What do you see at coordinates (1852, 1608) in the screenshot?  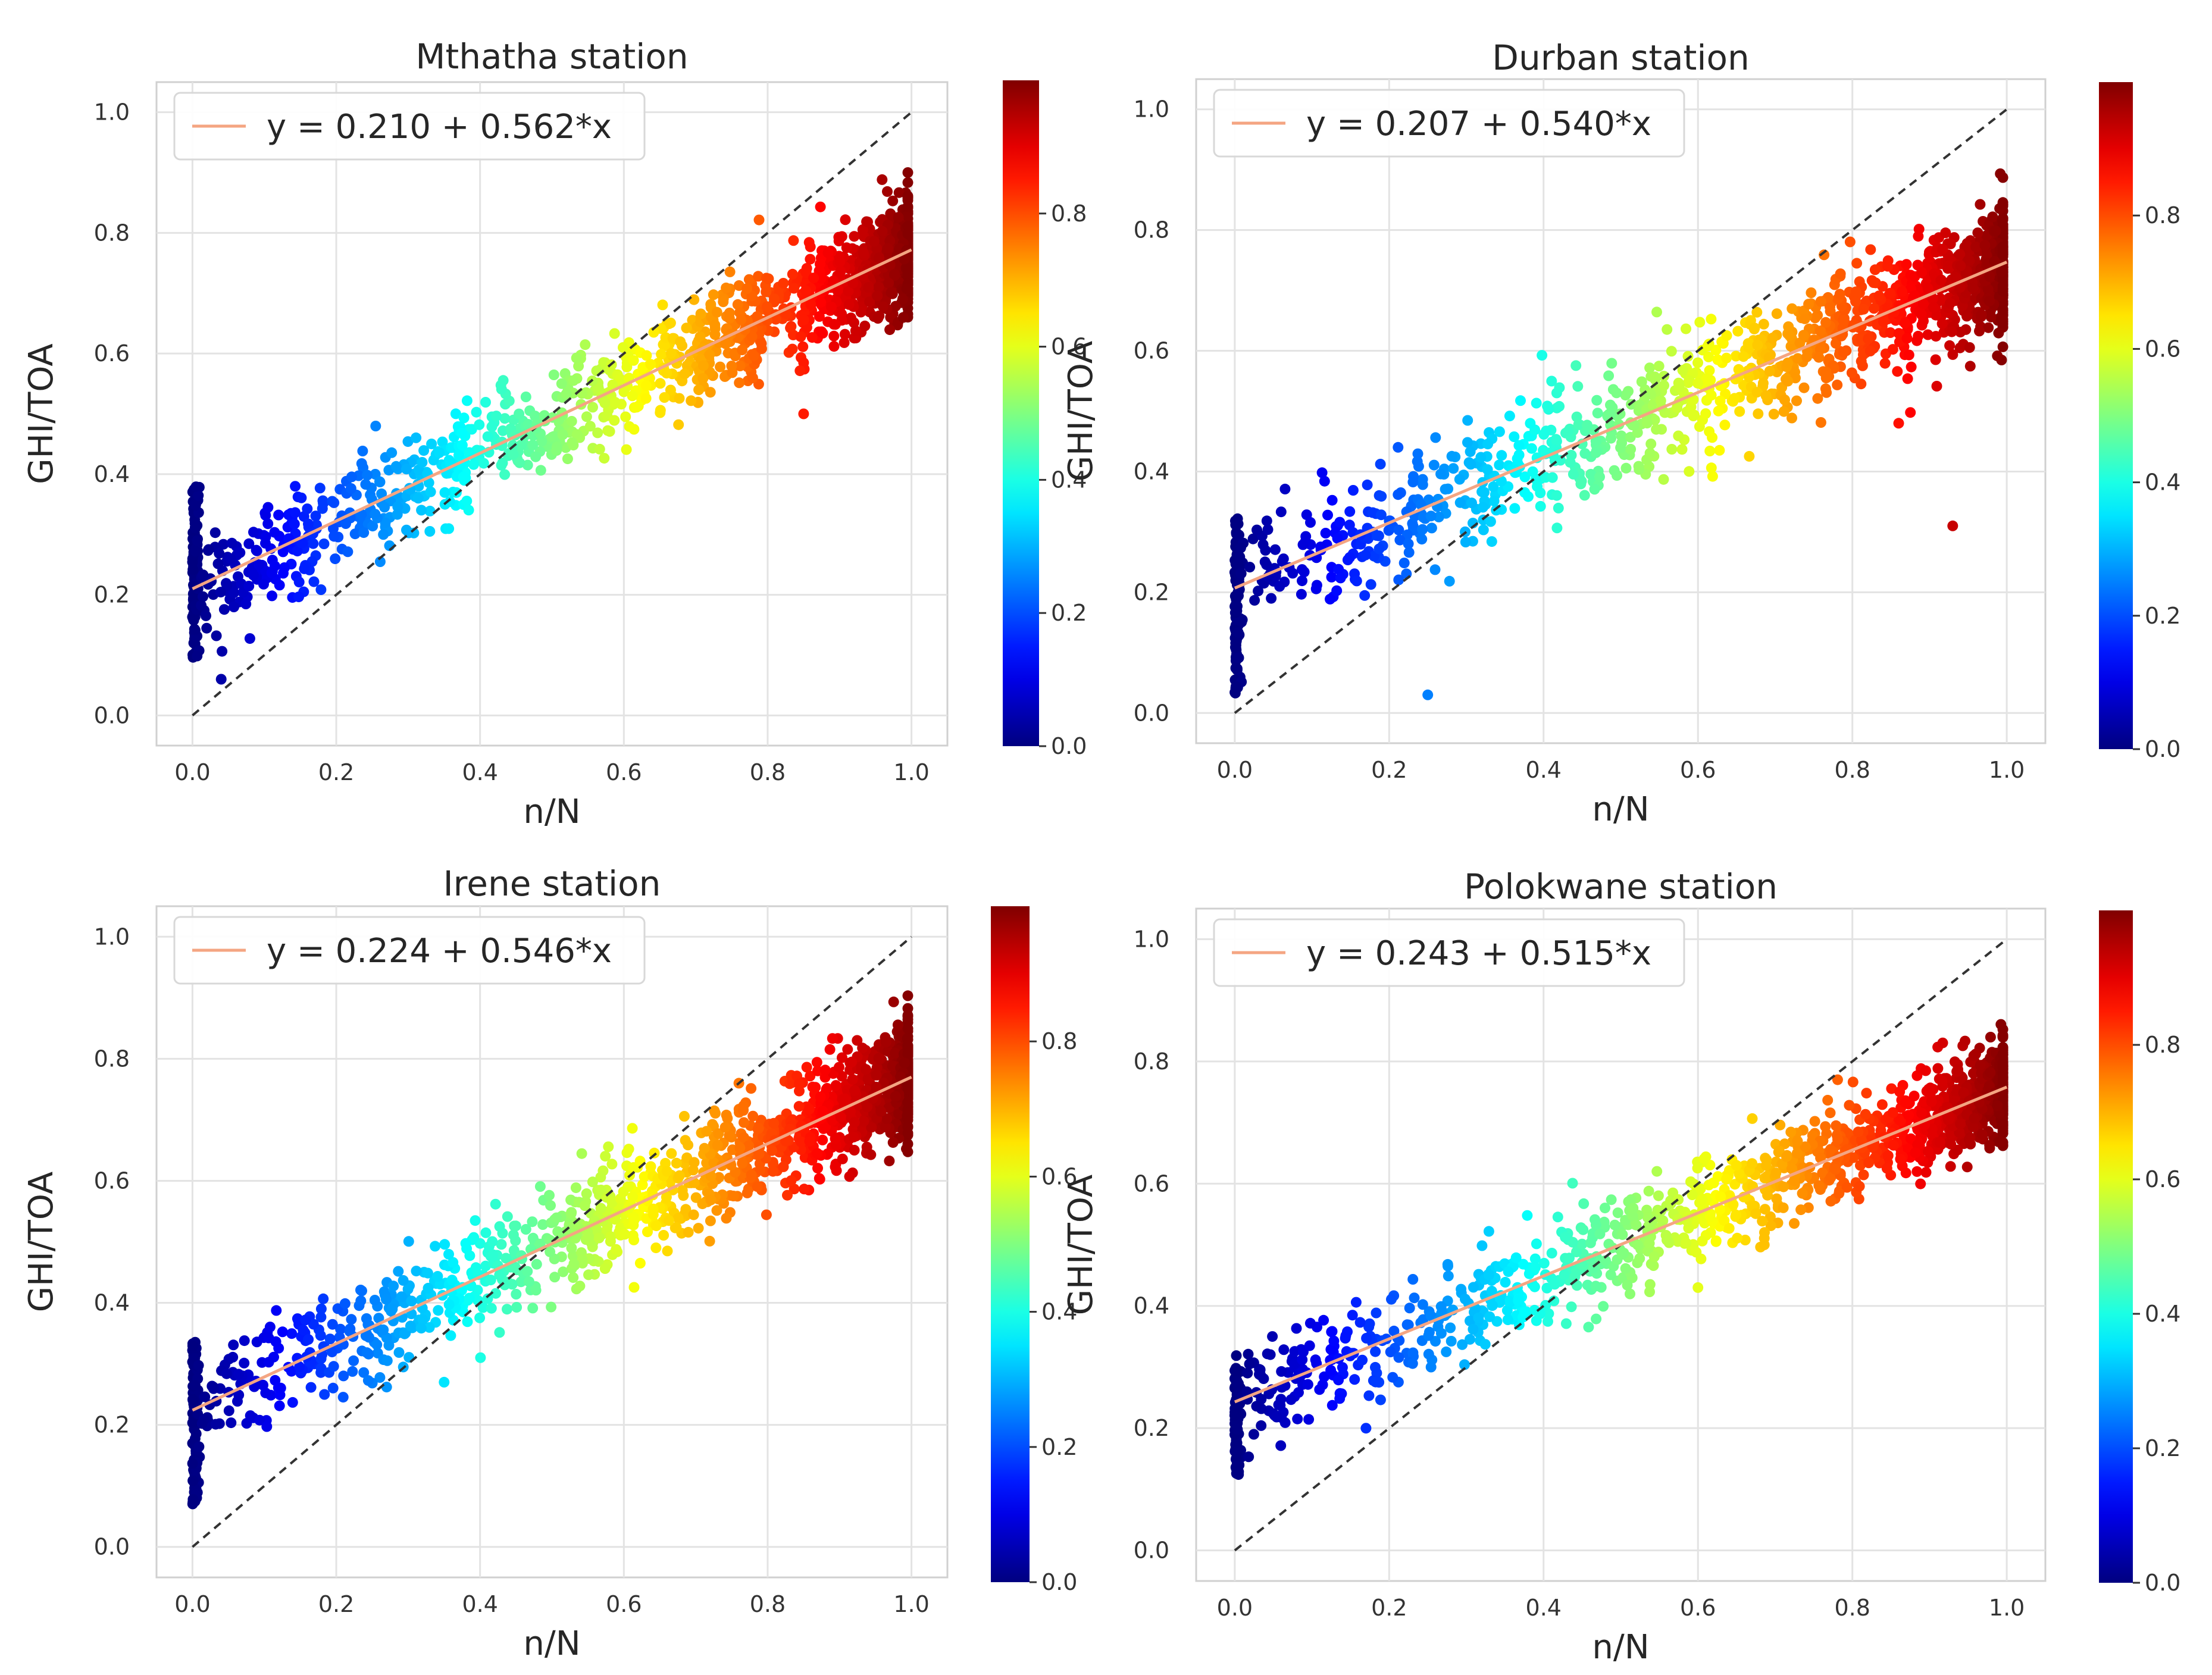 I see `x-tick-label: 0.8` at bounding box center [1852, 1608].